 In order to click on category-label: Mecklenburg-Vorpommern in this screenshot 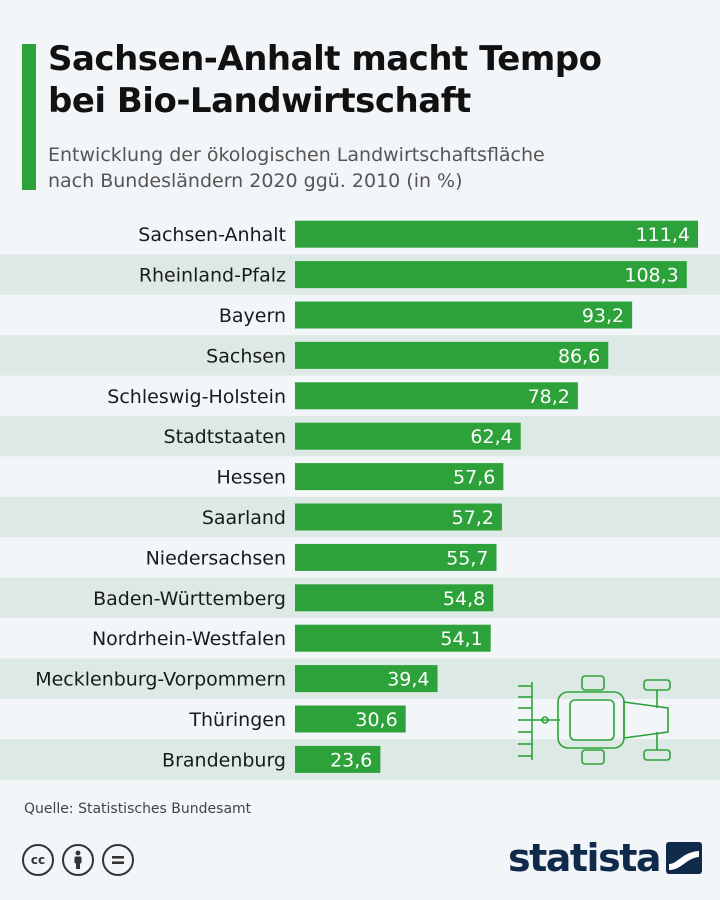, I will do `click(160, 680)`.